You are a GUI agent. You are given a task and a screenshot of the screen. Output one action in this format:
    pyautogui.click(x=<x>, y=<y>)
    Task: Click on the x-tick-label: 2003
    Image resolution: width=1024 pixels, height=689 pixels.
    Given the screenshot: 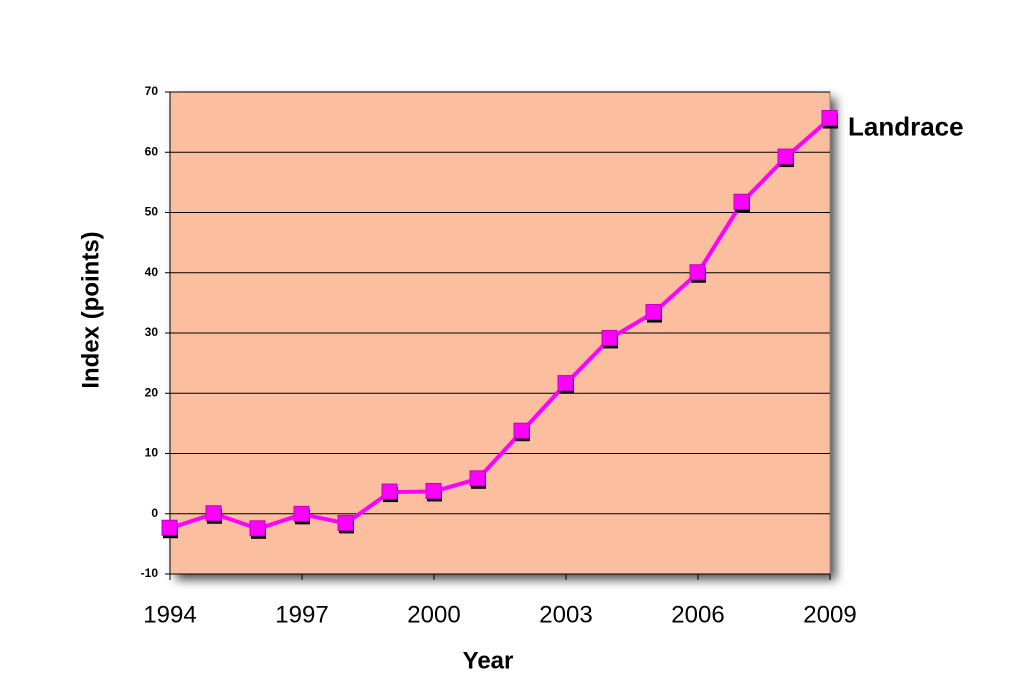 What is the action you would take?
    pyautogui.click(x=565, y=614)
    